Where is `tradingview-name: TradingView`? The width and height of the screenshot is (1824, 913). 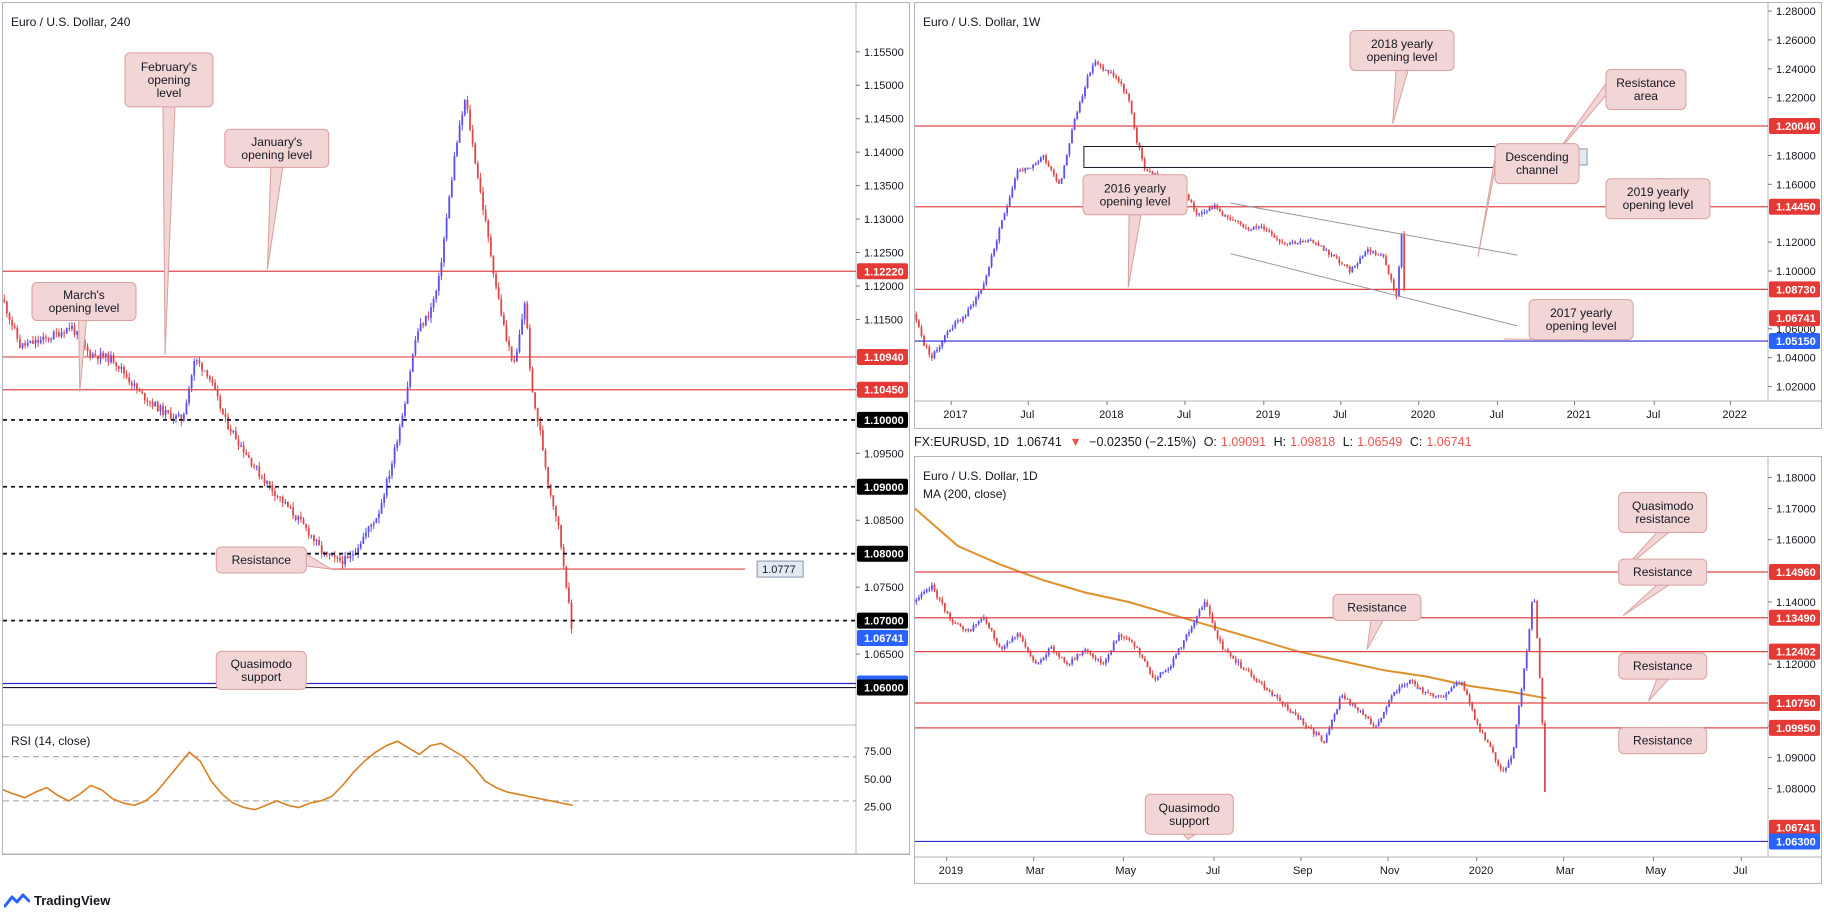
tradingview-name: TradingView is located at coordinates (72, 900).